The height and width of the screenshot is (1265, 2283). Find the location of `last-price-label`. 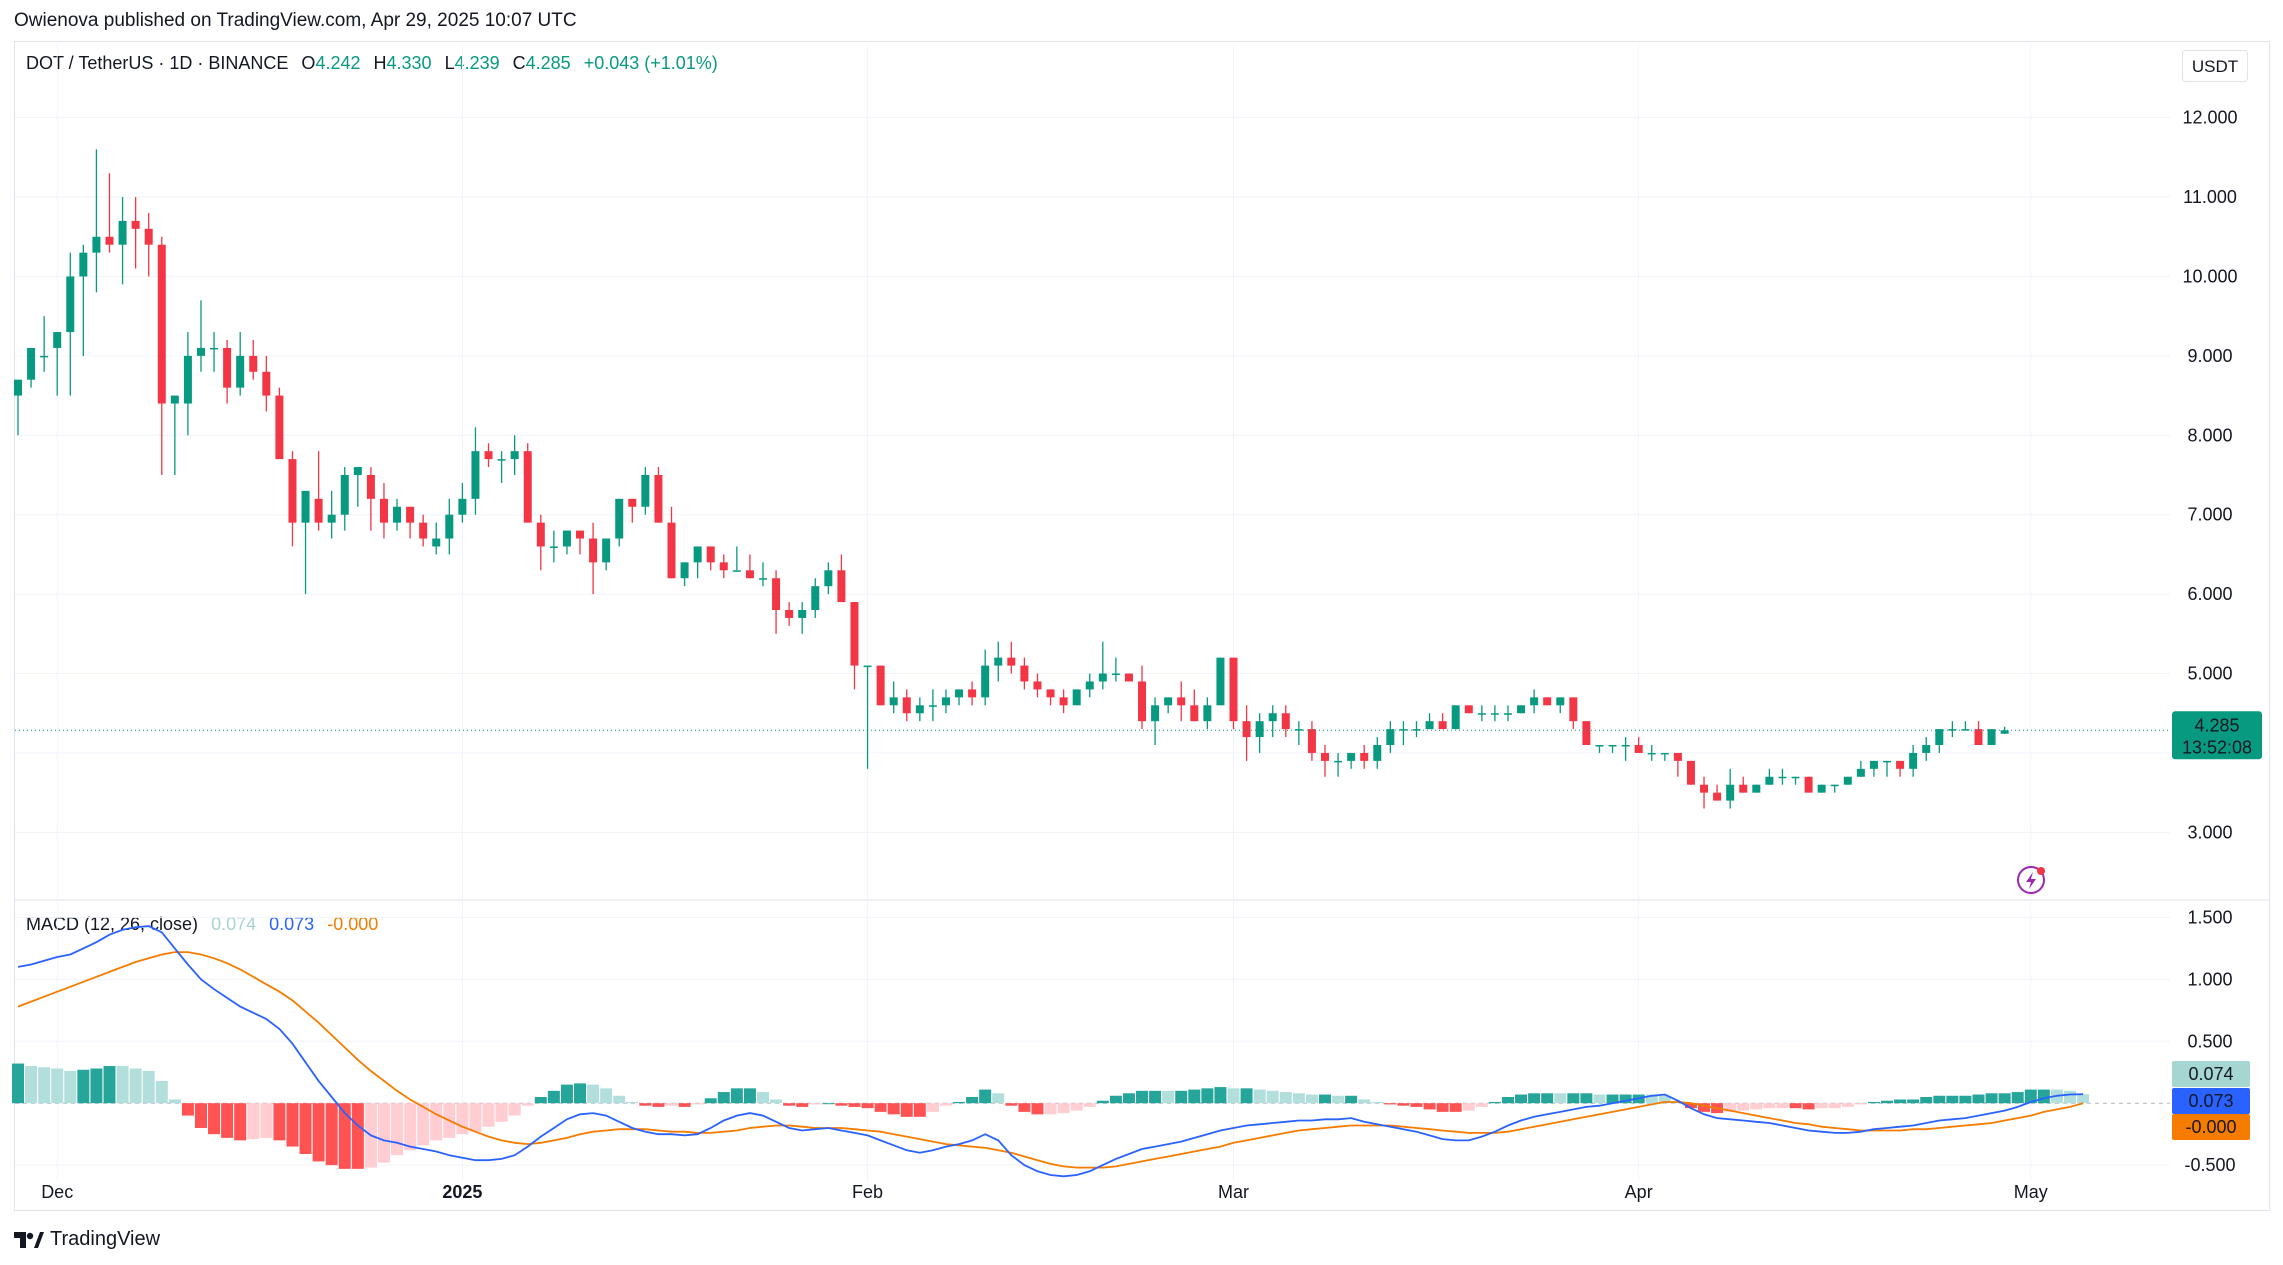

last-price-label is located at coordinates (2217, 735).